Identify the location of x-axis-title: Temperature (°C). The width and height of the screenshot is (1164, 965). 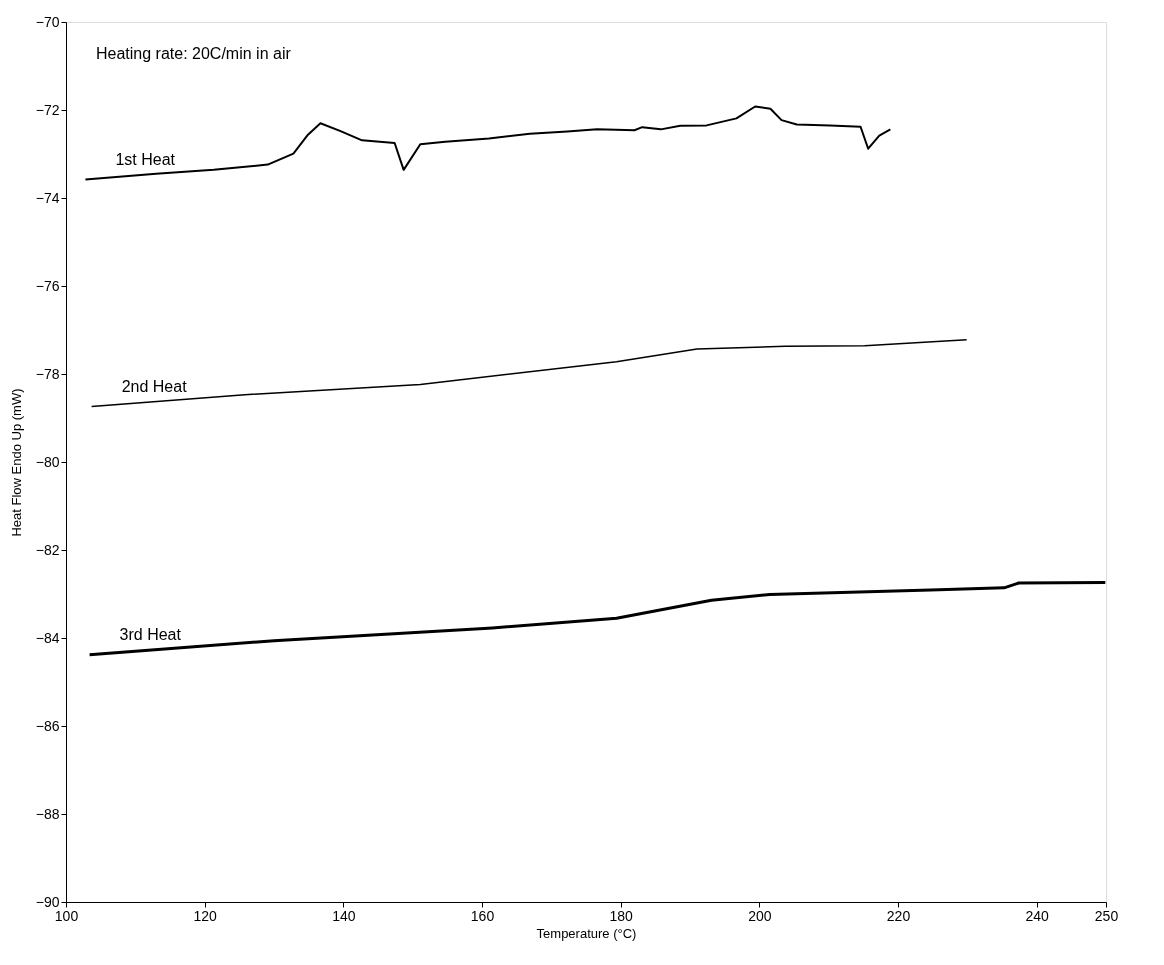
(586, 933).